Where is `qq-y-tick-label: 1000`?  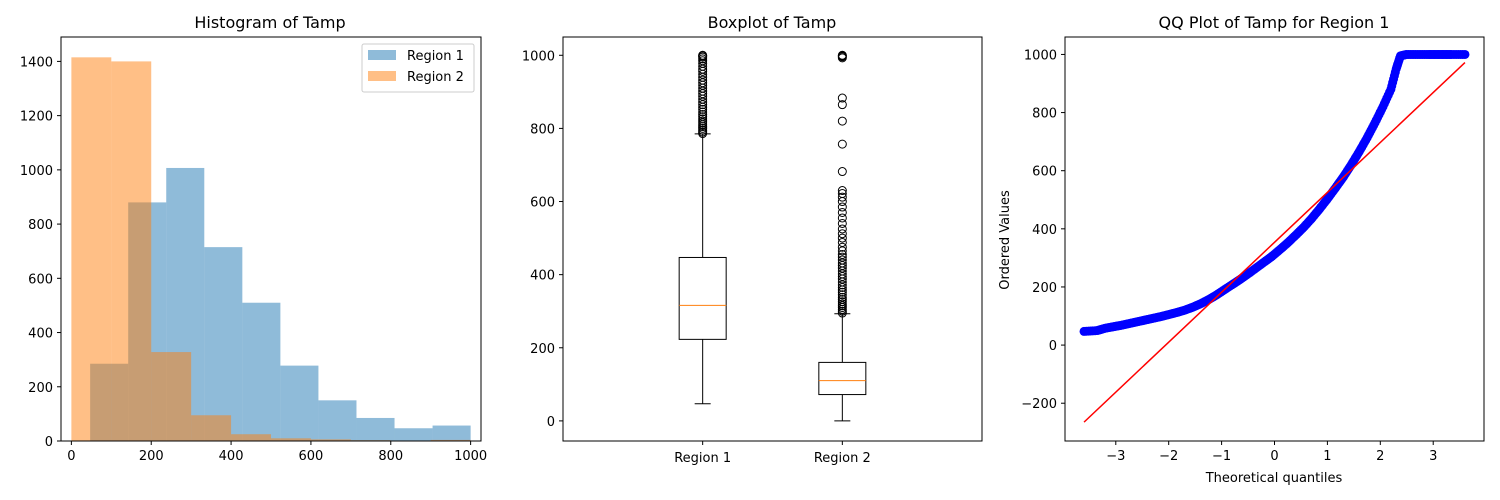 qq-y-tick-label: 1000 is located at coordinates (1040, 55).